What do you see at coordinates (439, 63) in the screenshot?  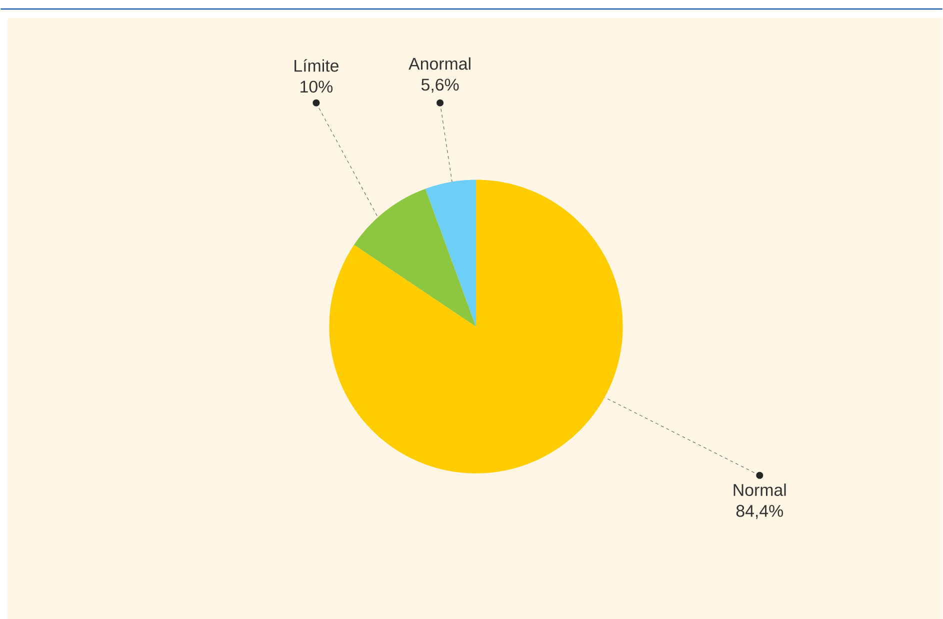 I see `slice-label: Anormal` at bounding box center [439, 63].